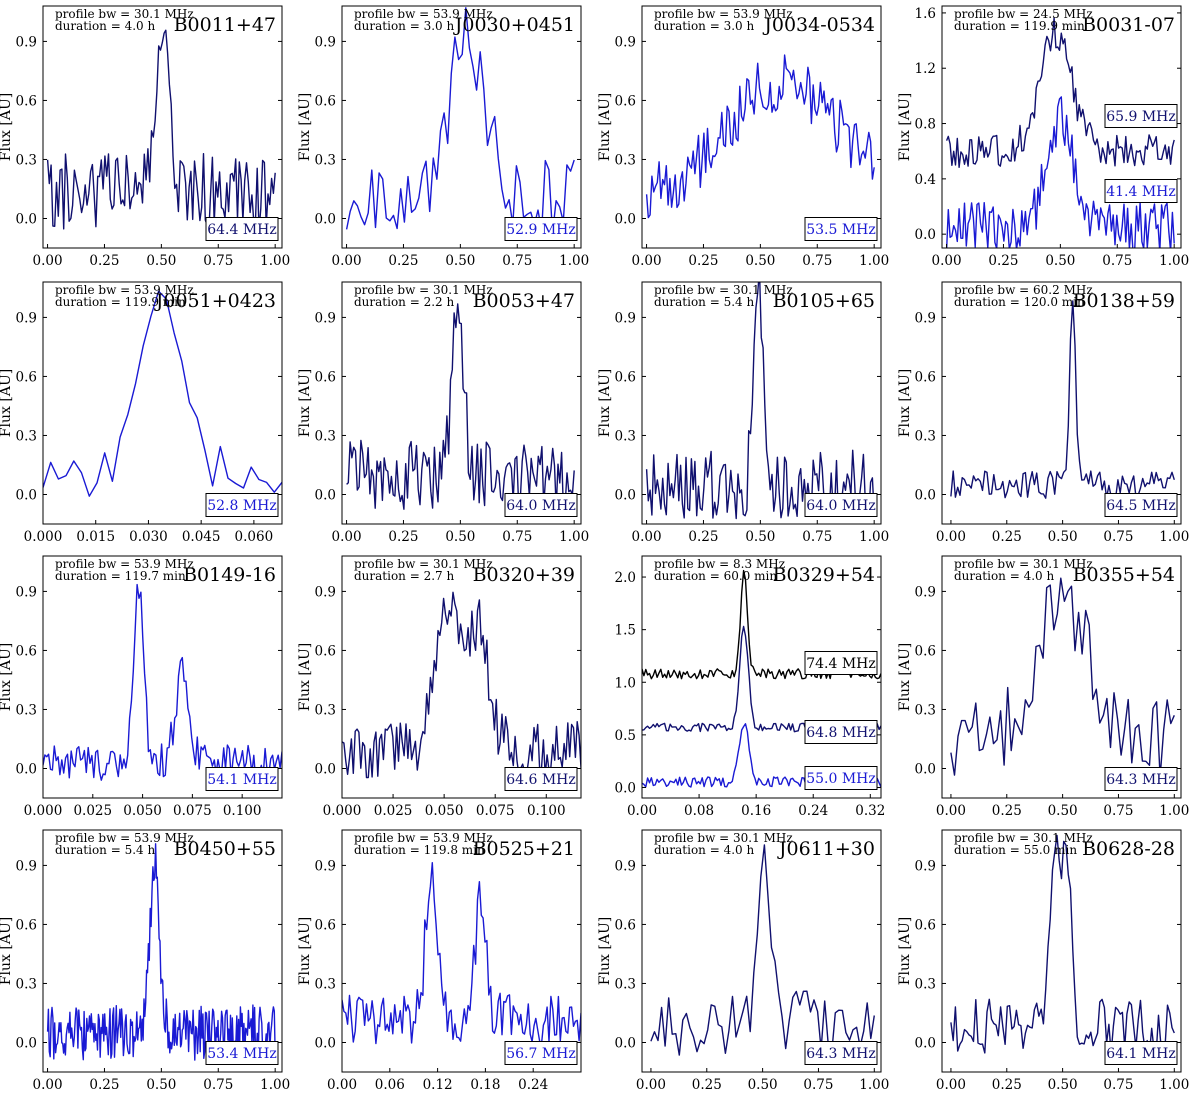 The width and height of the screenshot is (1200, 1105). I want to click on x-tick-label: 0.06, so click(390, 1085).